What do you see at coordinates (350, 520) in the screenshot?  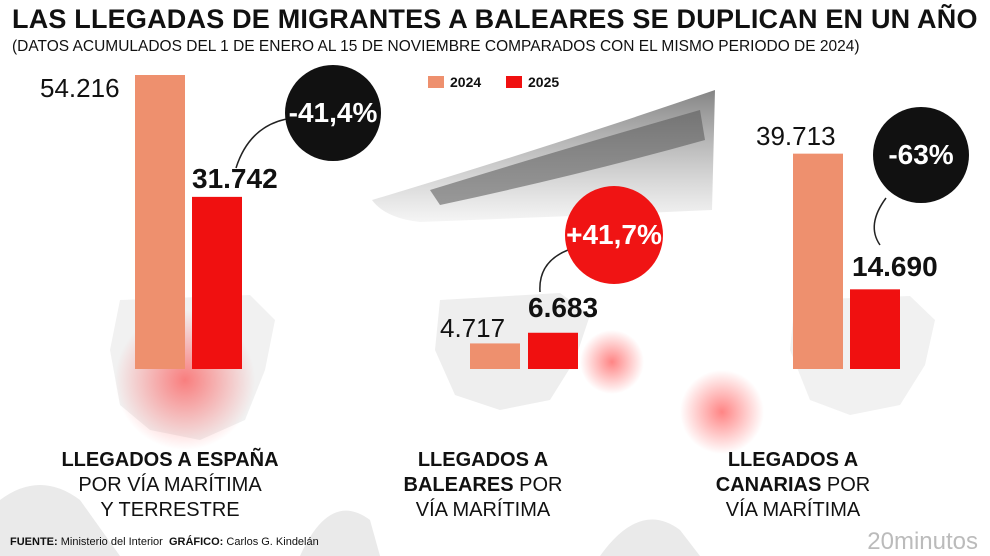 I see `silhouettes` at bounding box center [350, 520].